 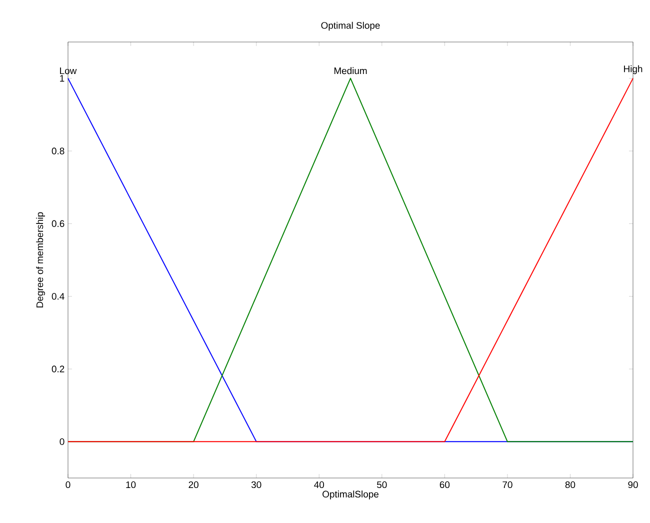 I want to click on x-tick-label: 40, so click(x=319, y=484).